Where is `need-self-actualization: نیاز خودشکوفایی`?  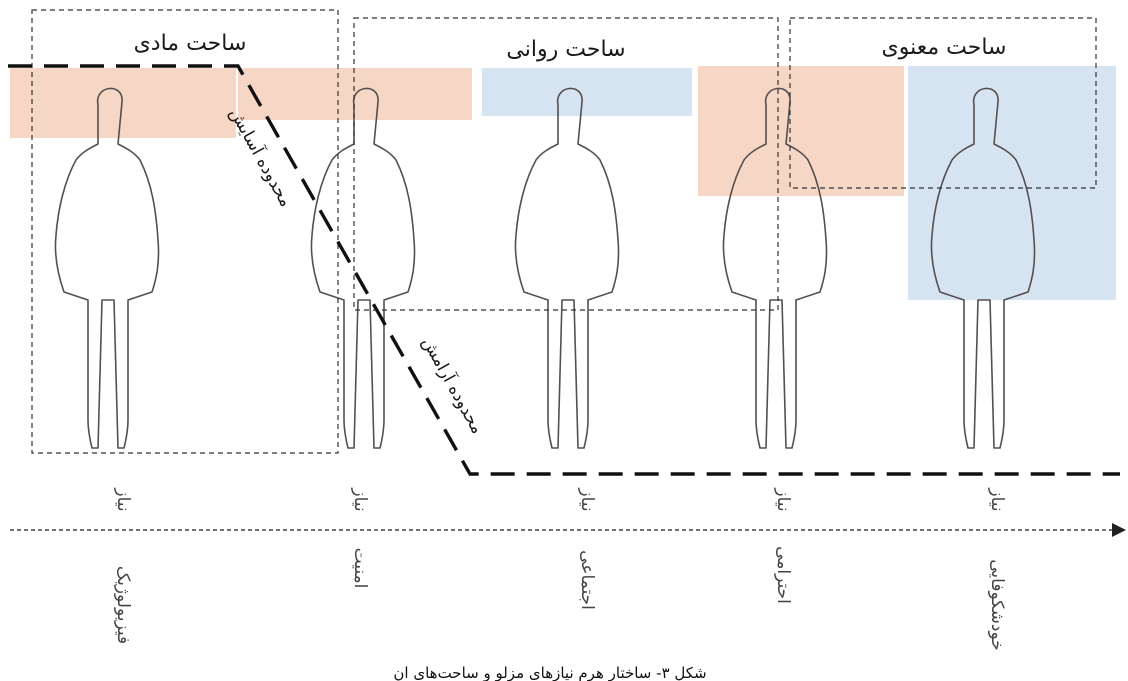 need-self-actualization: نیاز خودشکوفایی is located at coordinates (997, 568).